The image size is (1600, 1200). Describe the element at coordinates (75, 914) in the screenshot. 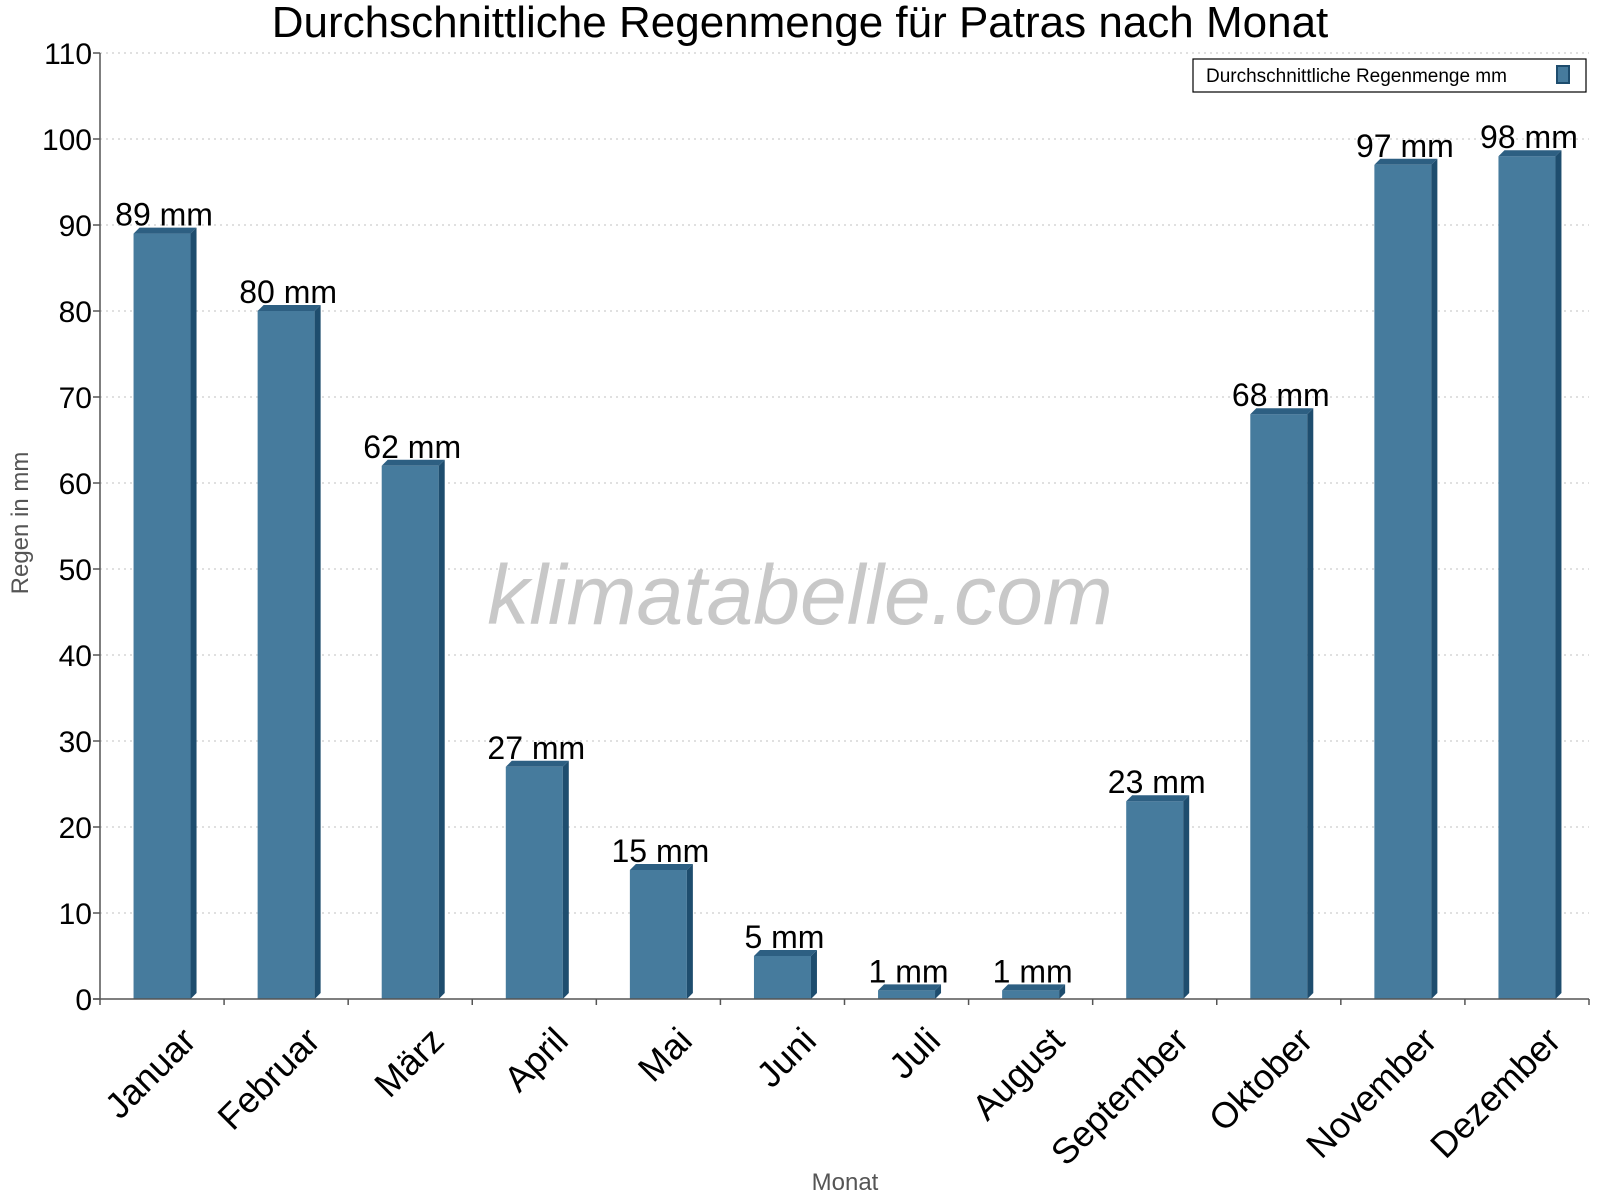

I see `y-tick-label: 10` at that location.